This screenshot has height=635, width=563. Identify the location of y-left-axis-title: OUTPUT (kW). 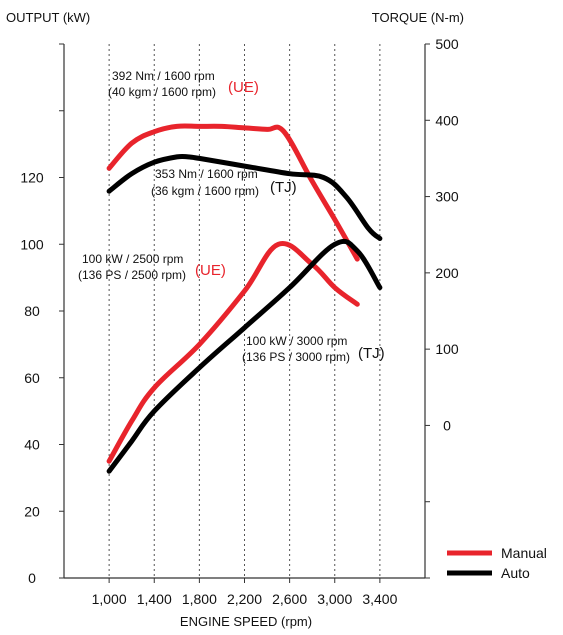
(48, 17).